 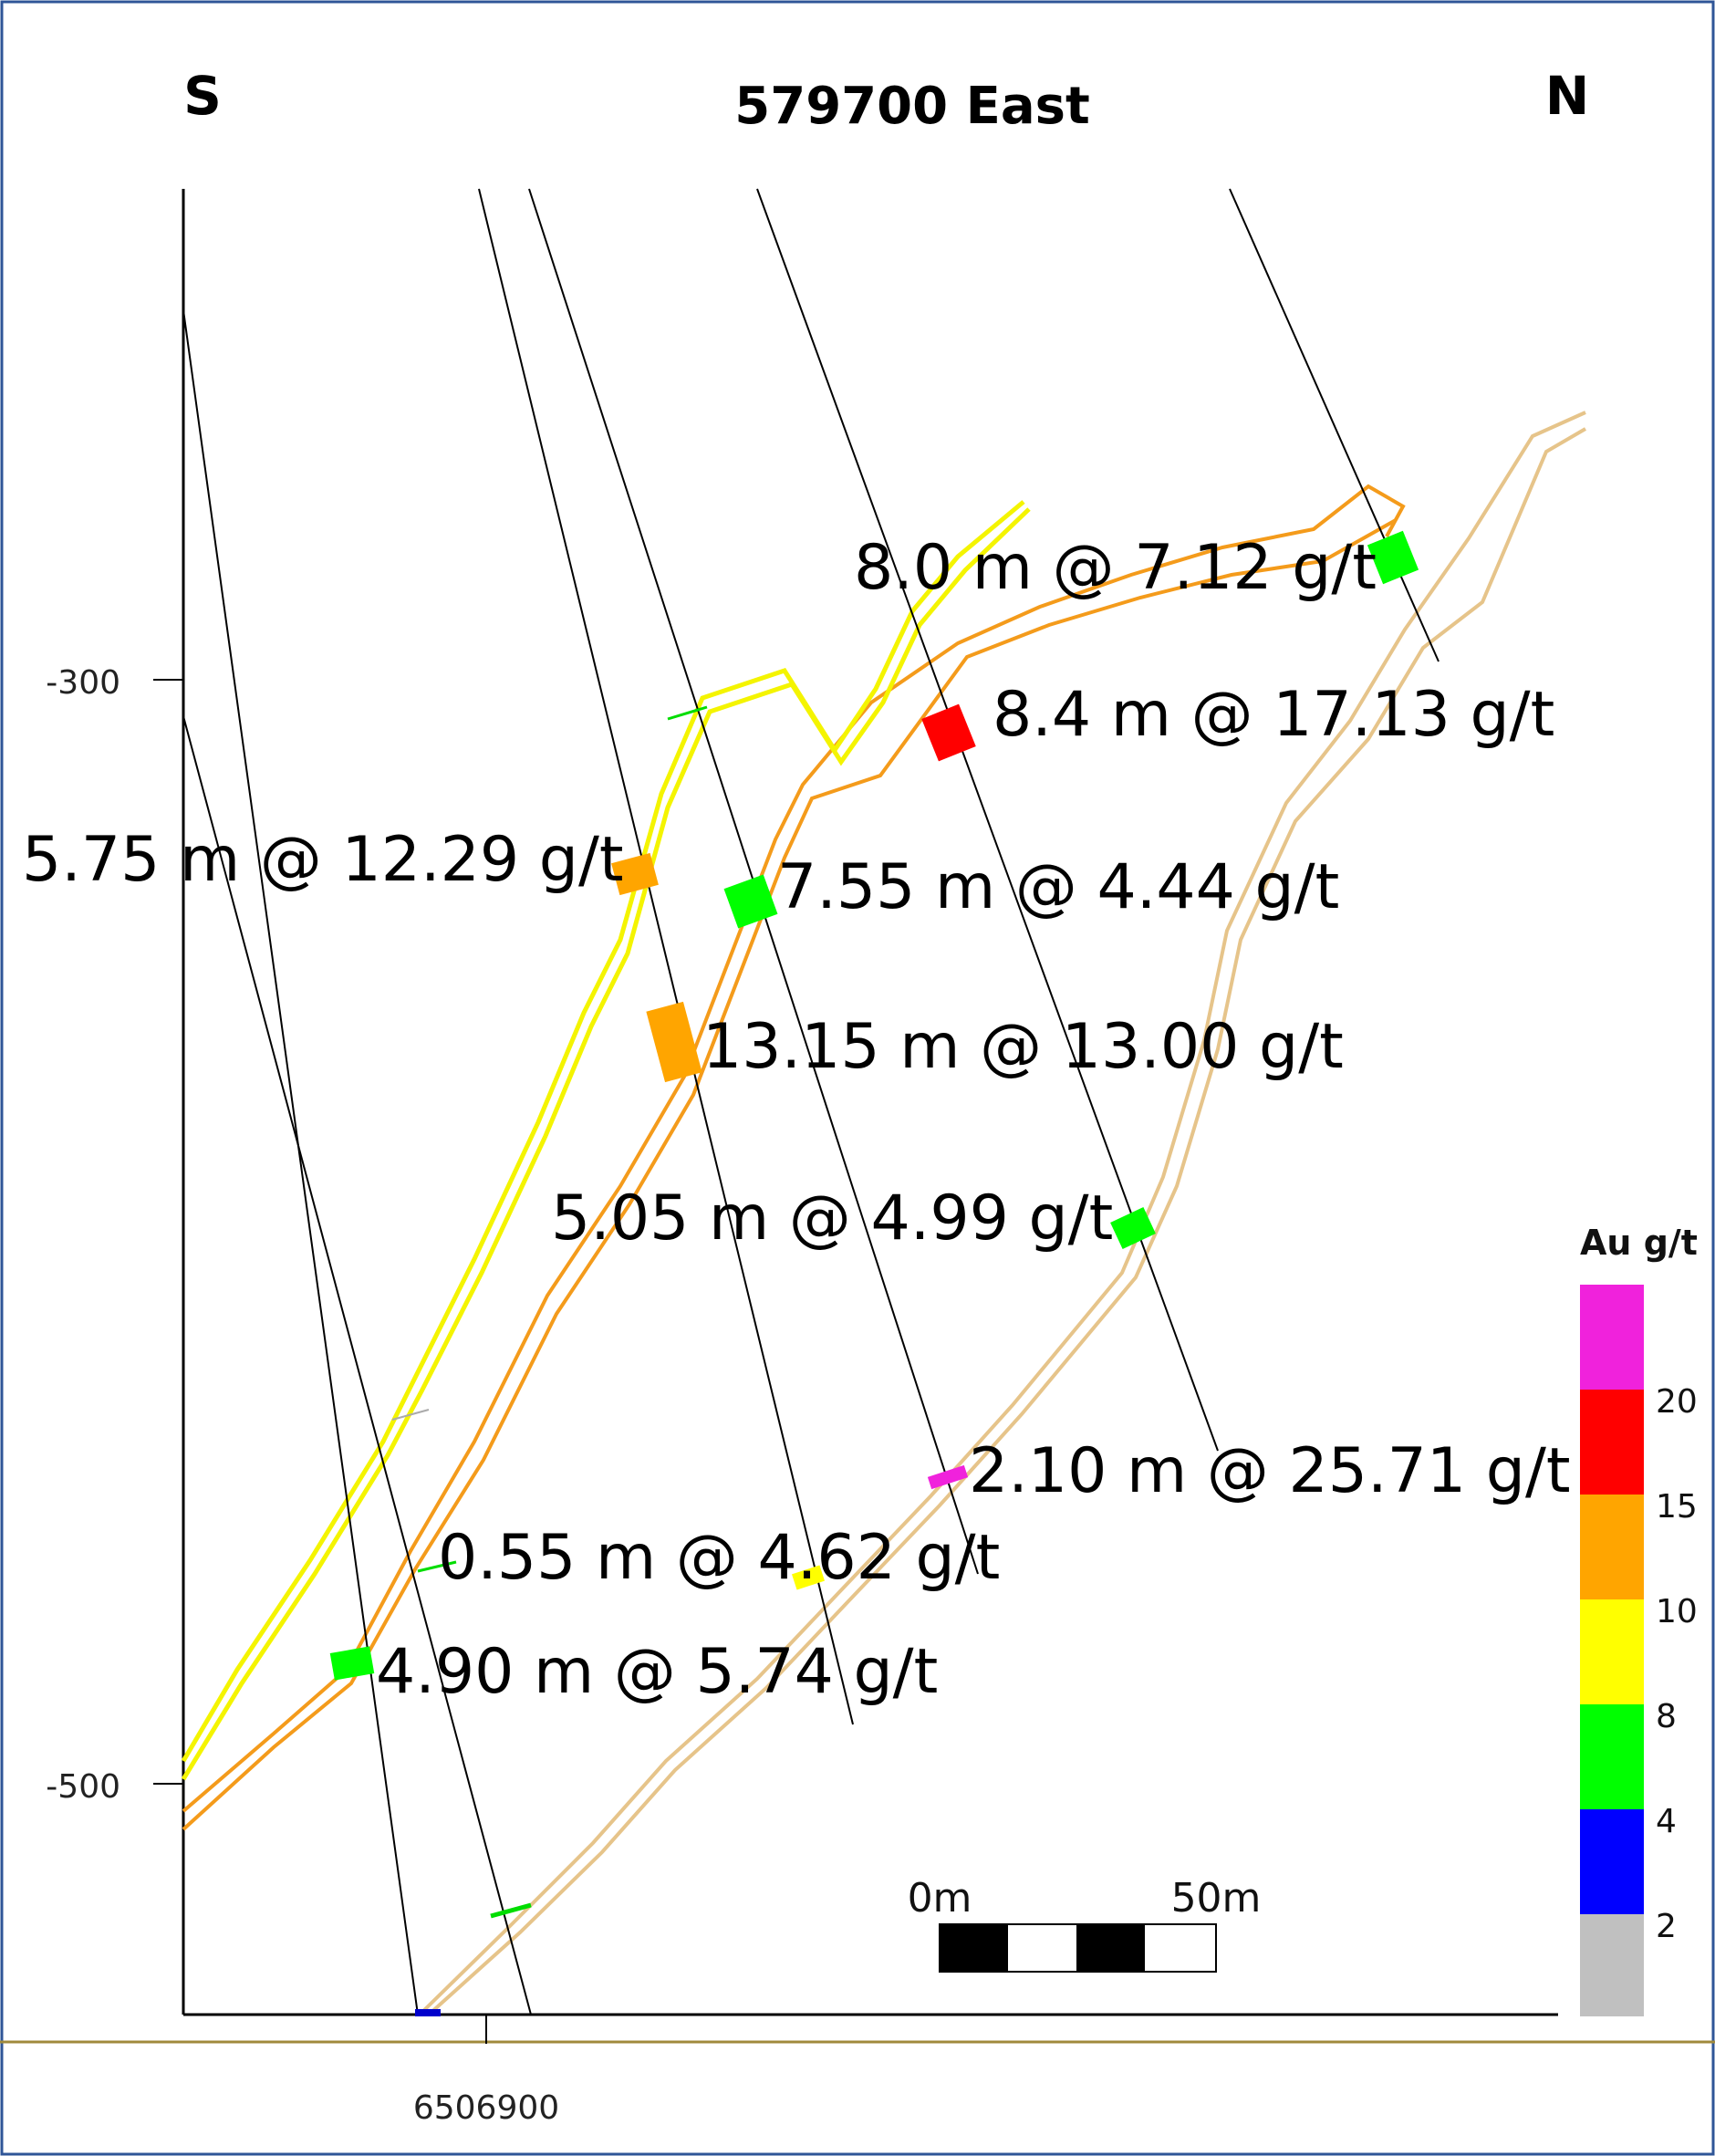 I want to click on legend-title: Au g/t, so click(x=1639, y=1243).